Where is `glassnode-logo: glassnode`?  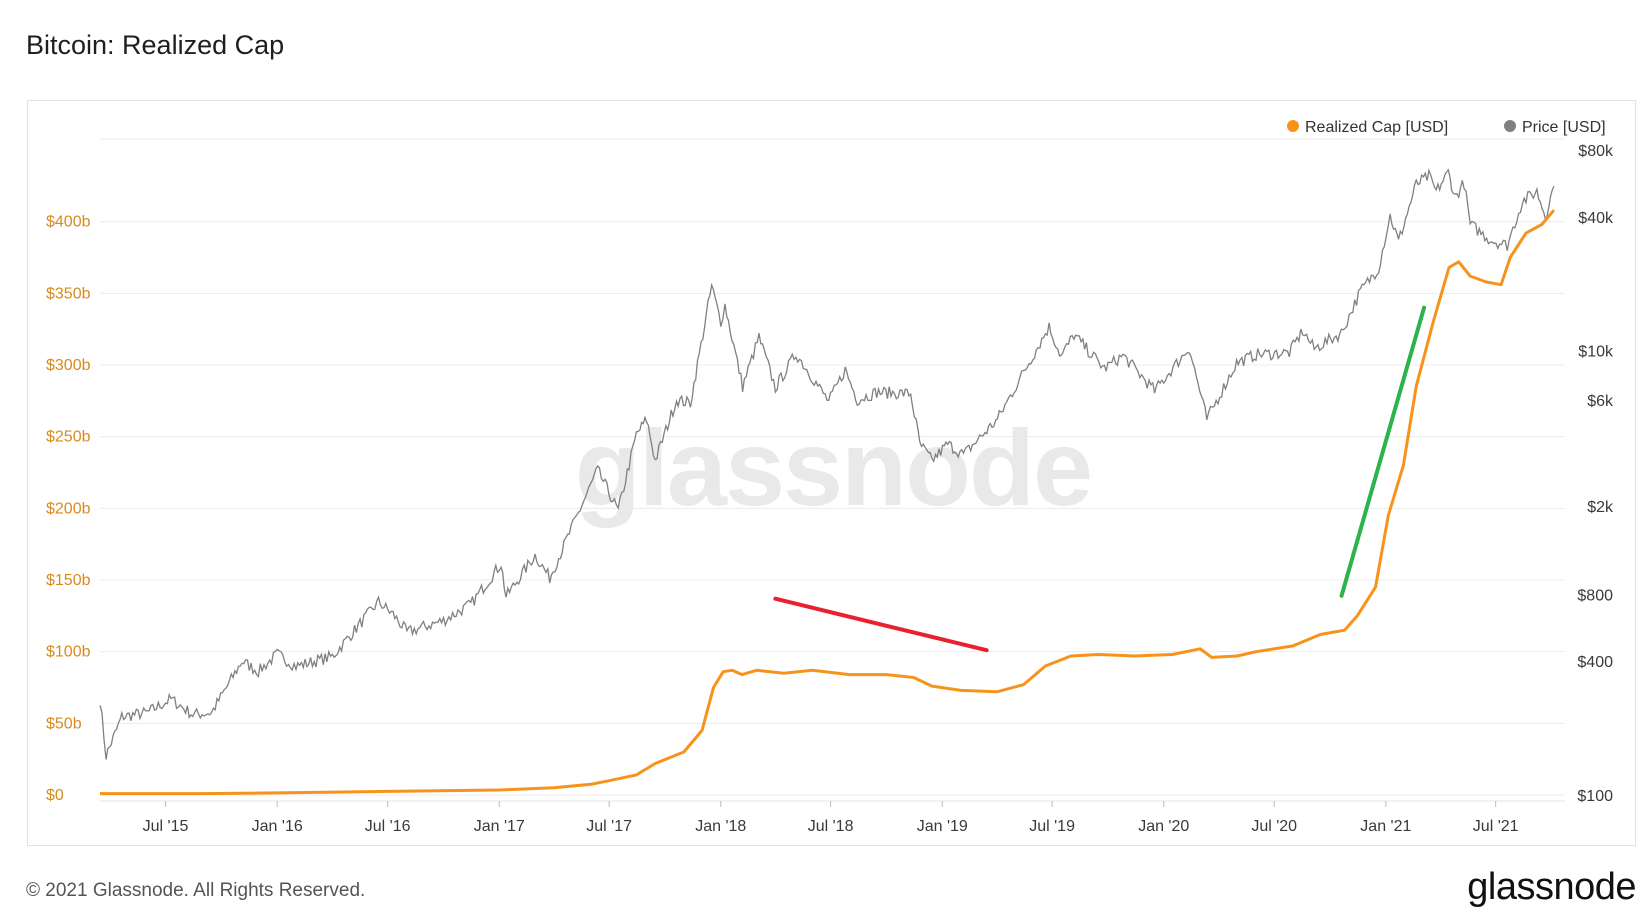 glassnode-logo: glassnode is located at coordinates (1551, 887).